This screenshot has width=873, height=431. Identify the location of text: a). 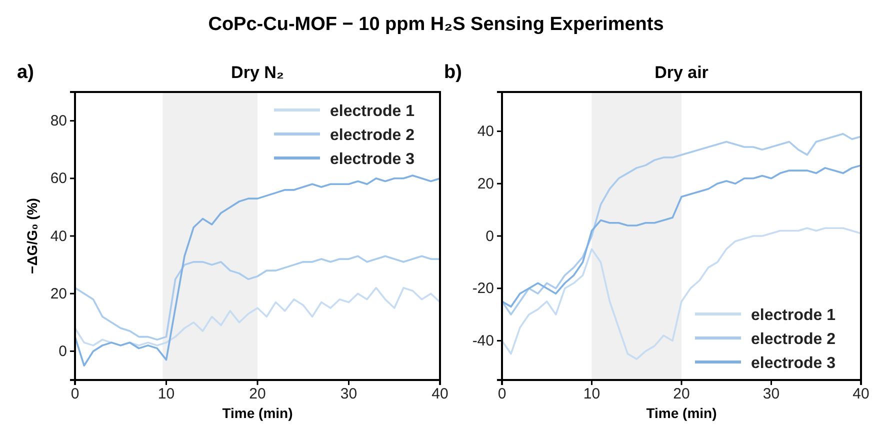
(25, 72).